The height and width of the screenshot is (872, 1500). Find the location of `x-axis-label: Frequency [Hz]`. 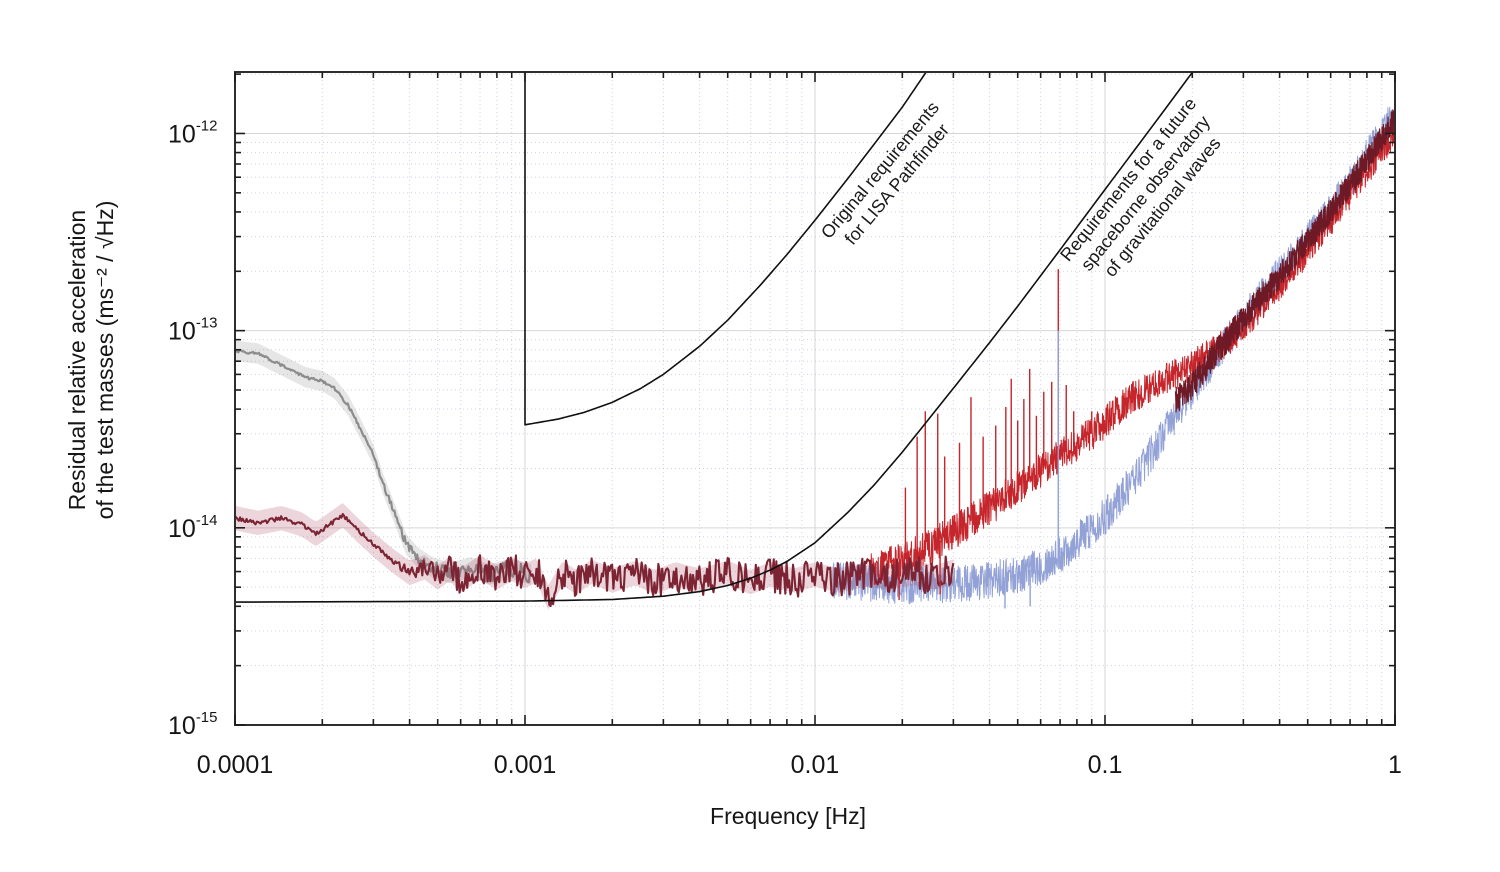

x-axis-label: Frequency [Hz] is located at coordinates (788, 816).